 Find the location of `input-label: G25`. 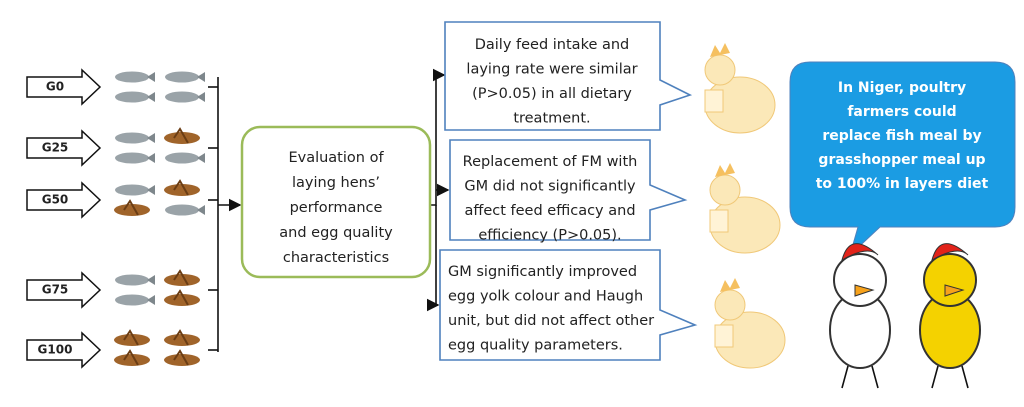

input-label: G25 is located at coordinates (55, 148).